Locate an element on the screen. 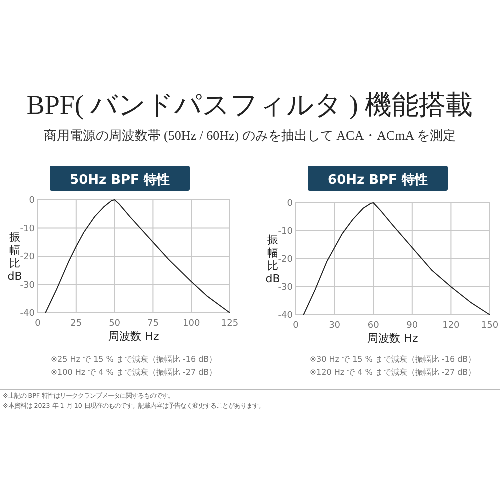 The height and width of the screenshot is (500, 500). x-tick-label: 50 is located at coordinates (115, 324).